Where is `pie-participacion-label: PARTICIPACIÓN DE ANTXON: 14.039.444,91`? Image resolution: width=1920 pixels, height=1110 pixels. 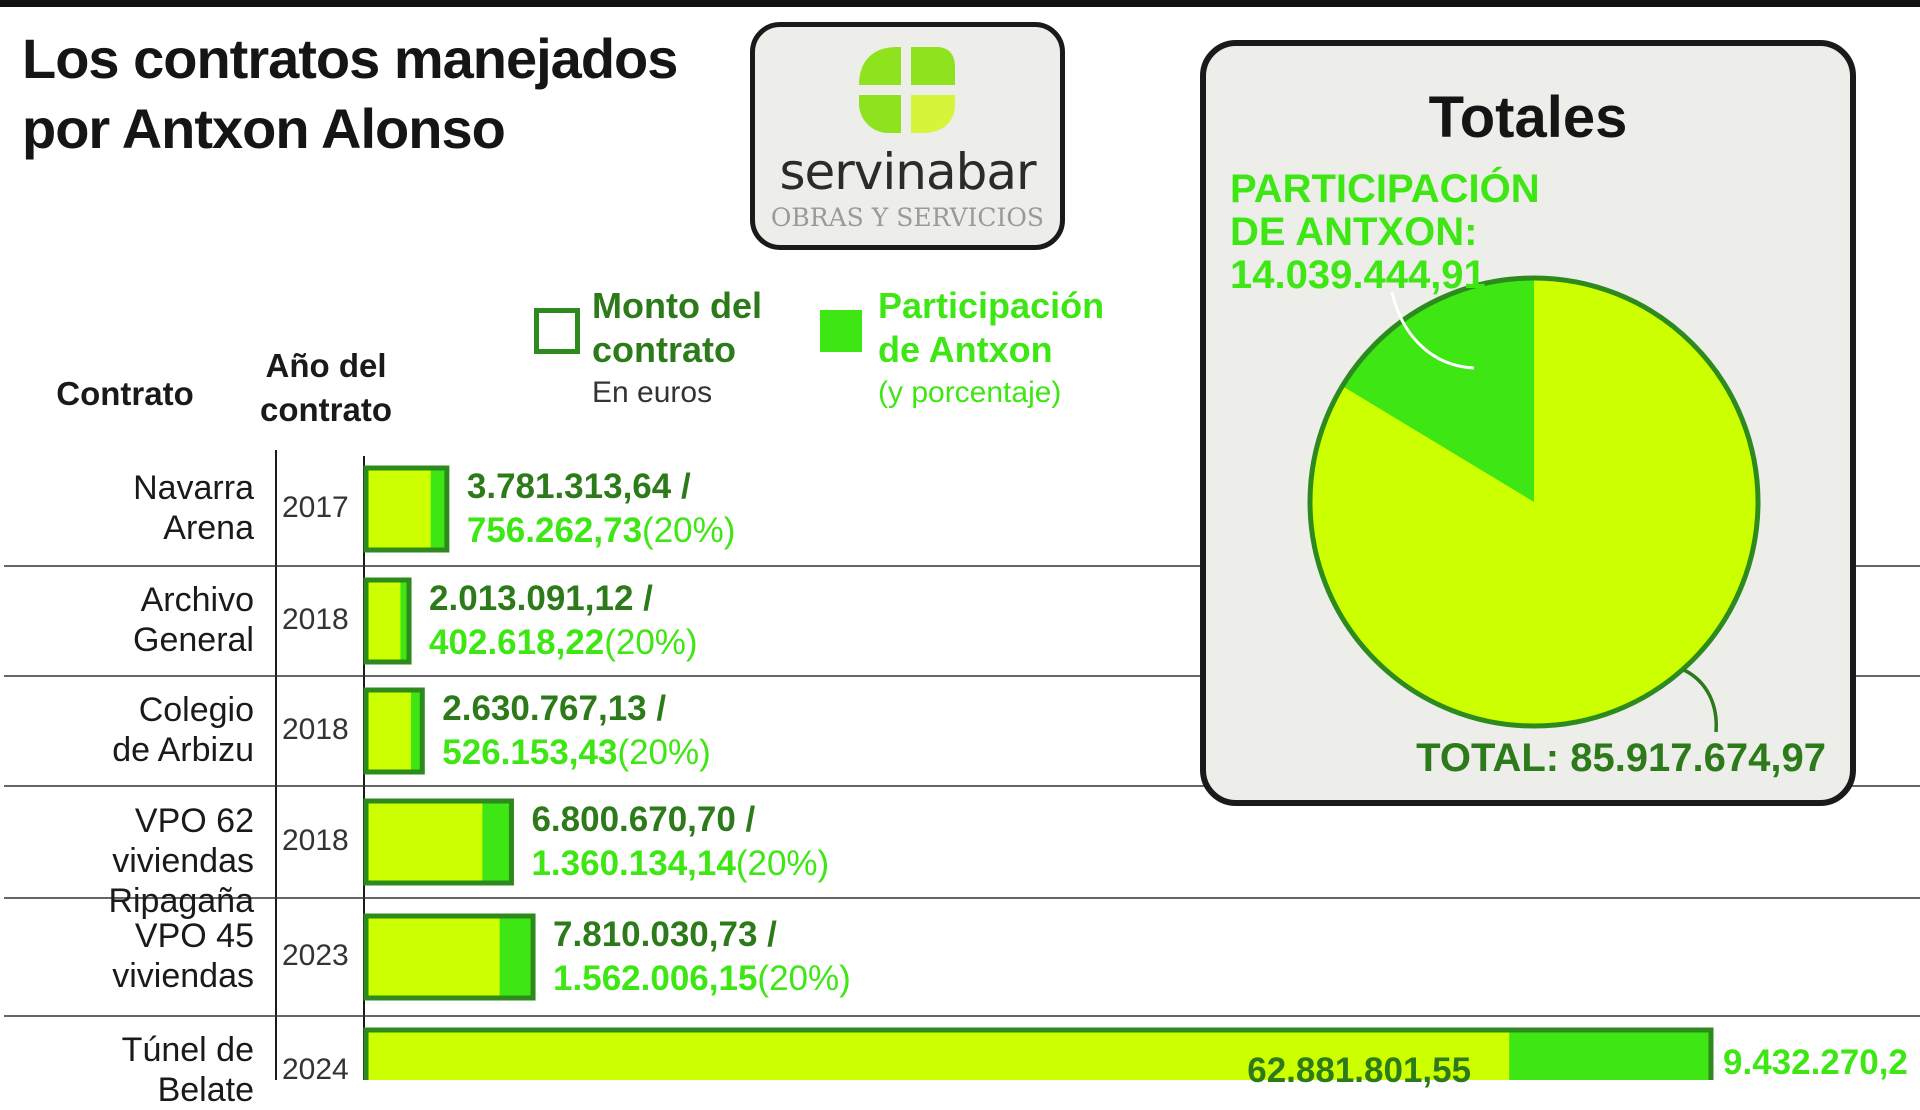
pie-participacion-label: PARTICIPACIÓN DE ANTXON: 14.039.444,91 is located at coordinates (1385, 232).